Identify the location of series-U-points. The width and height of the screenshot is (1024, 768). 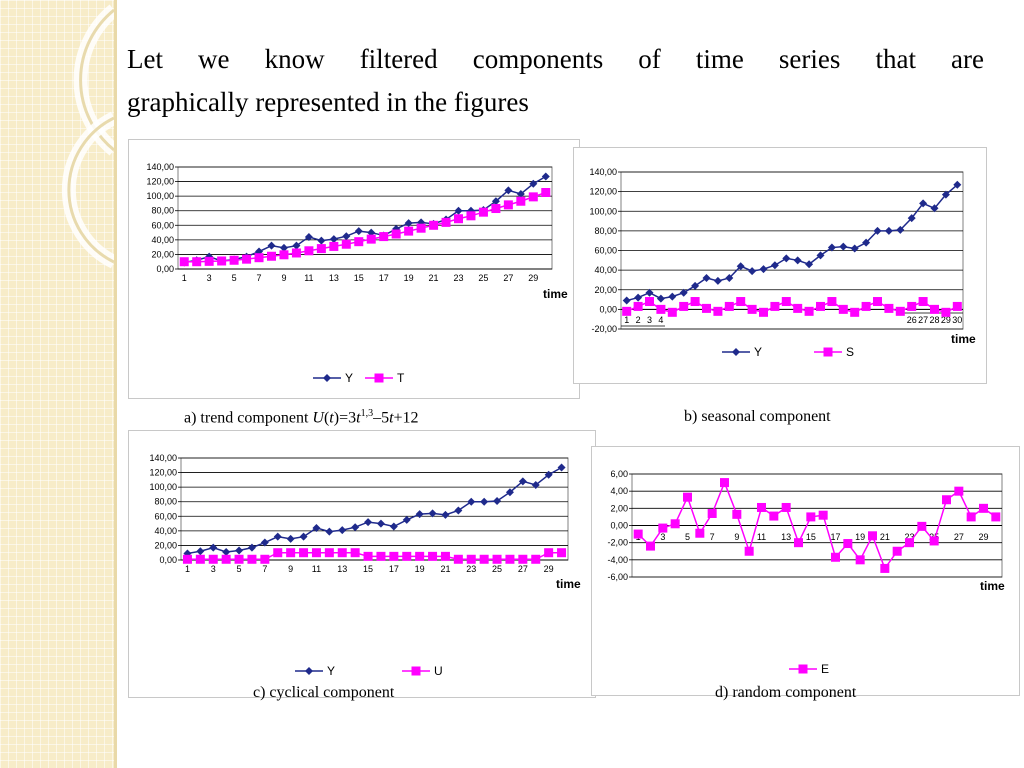
(374, 556).